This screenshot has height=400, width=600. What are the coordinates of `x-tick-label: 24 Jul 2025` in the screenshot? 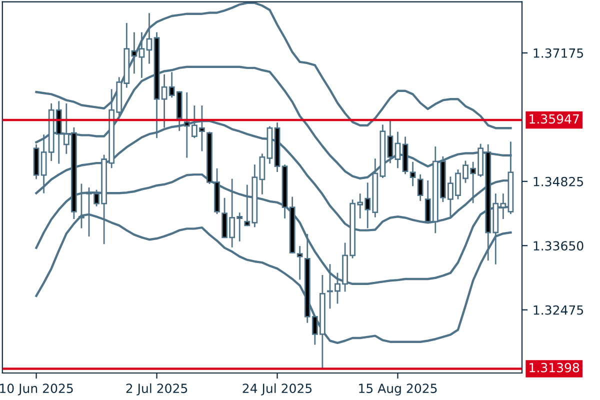 It's located at (277, 389).